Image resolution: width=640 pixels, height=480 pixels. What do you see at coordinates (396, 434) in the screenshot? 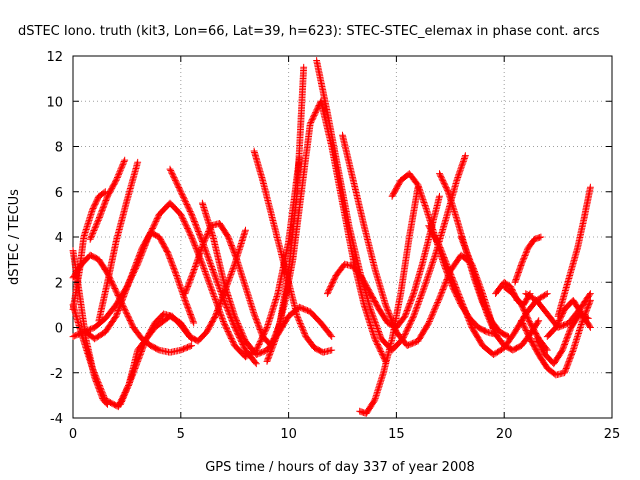
I see `x-tick-label: 15` at bounding box center [396, 434].